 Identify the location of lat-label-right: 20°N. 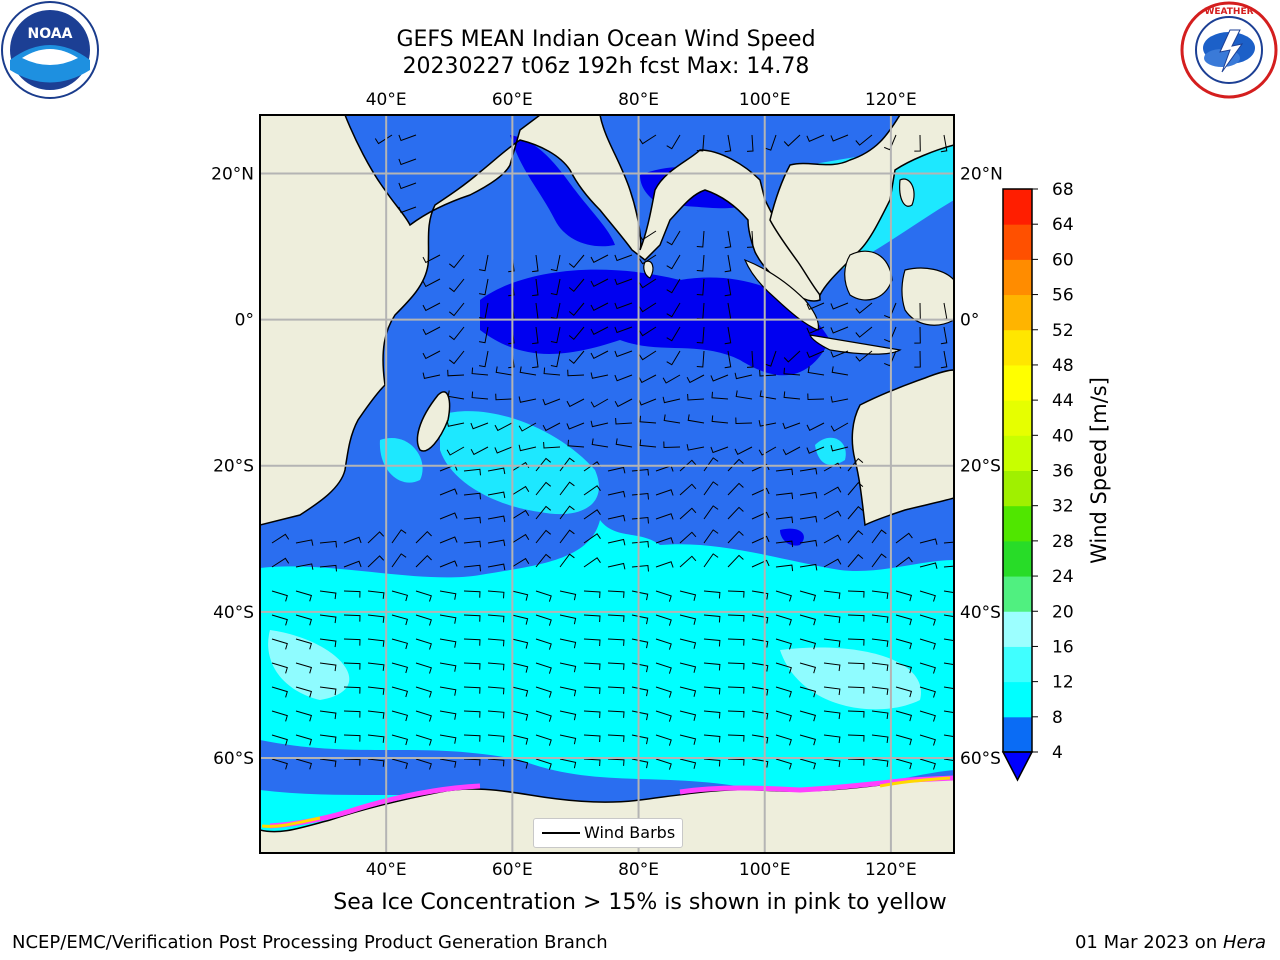
(981, 174).